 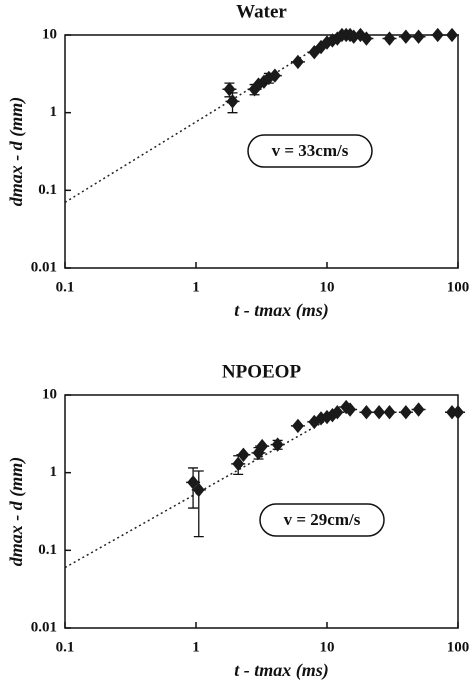 What do you see at coordinates (198, 504) in the screenshot?
I see `error-bar` at bounding box center [198, 504].